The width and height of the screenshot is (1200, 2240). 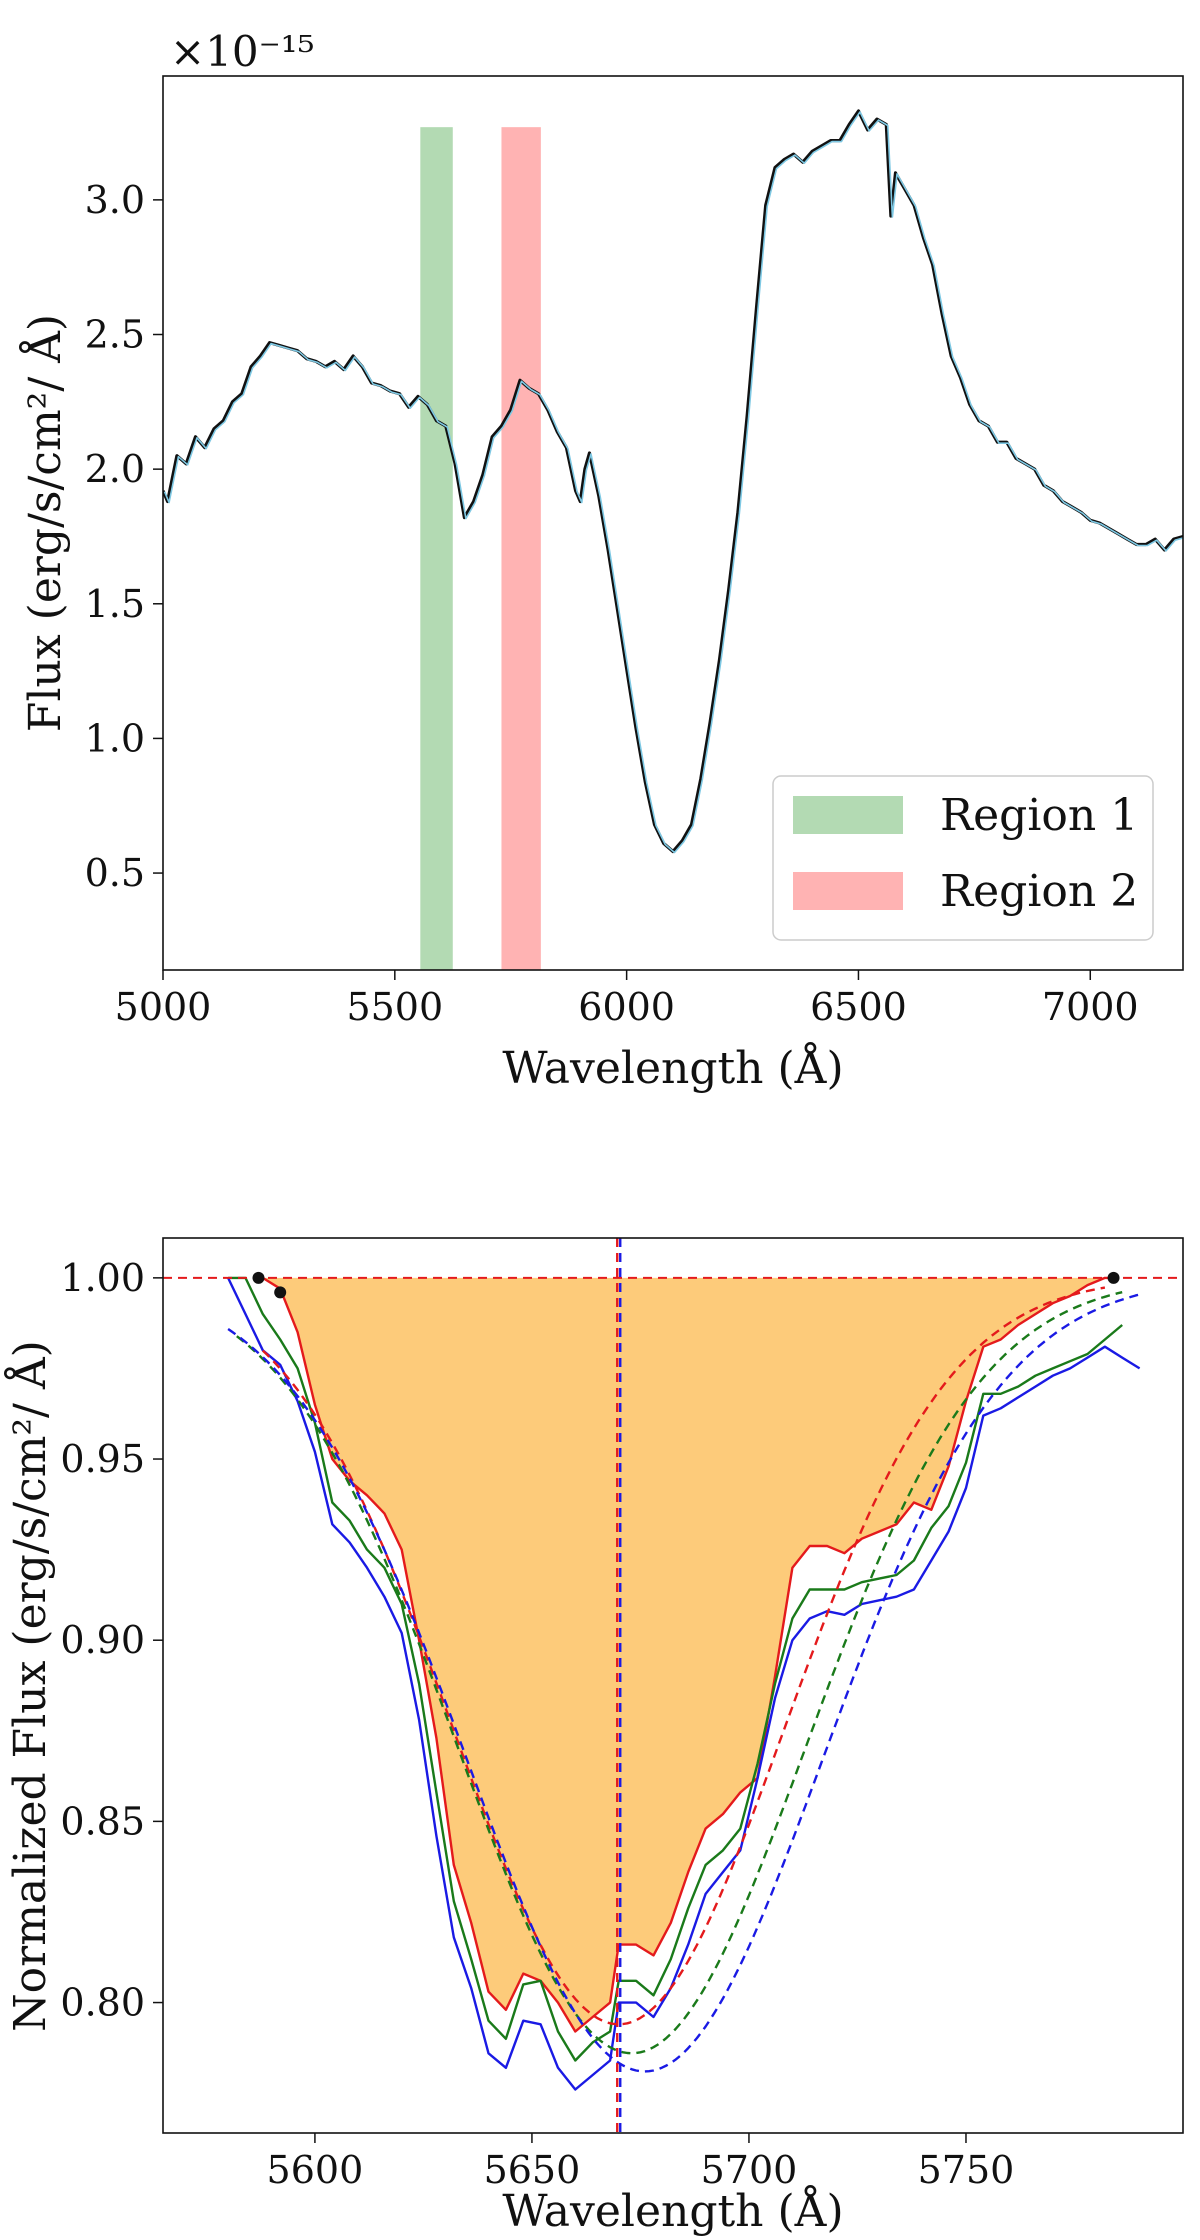 I want to click on y-tick-label: 0.80, so click(x=102, y=2003).